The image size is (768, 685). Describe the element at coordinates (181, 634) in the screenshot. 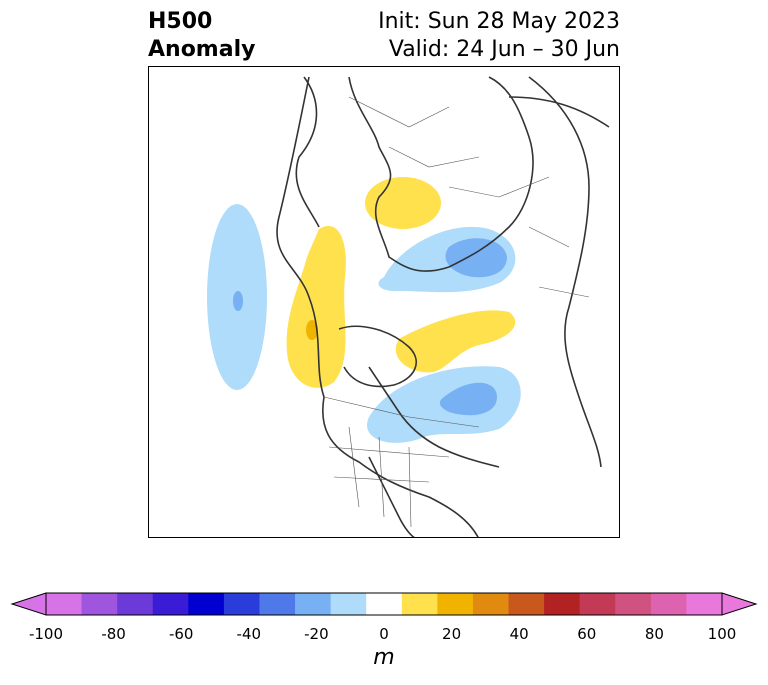

I see `colorbar-tick-label: -60` at that location.